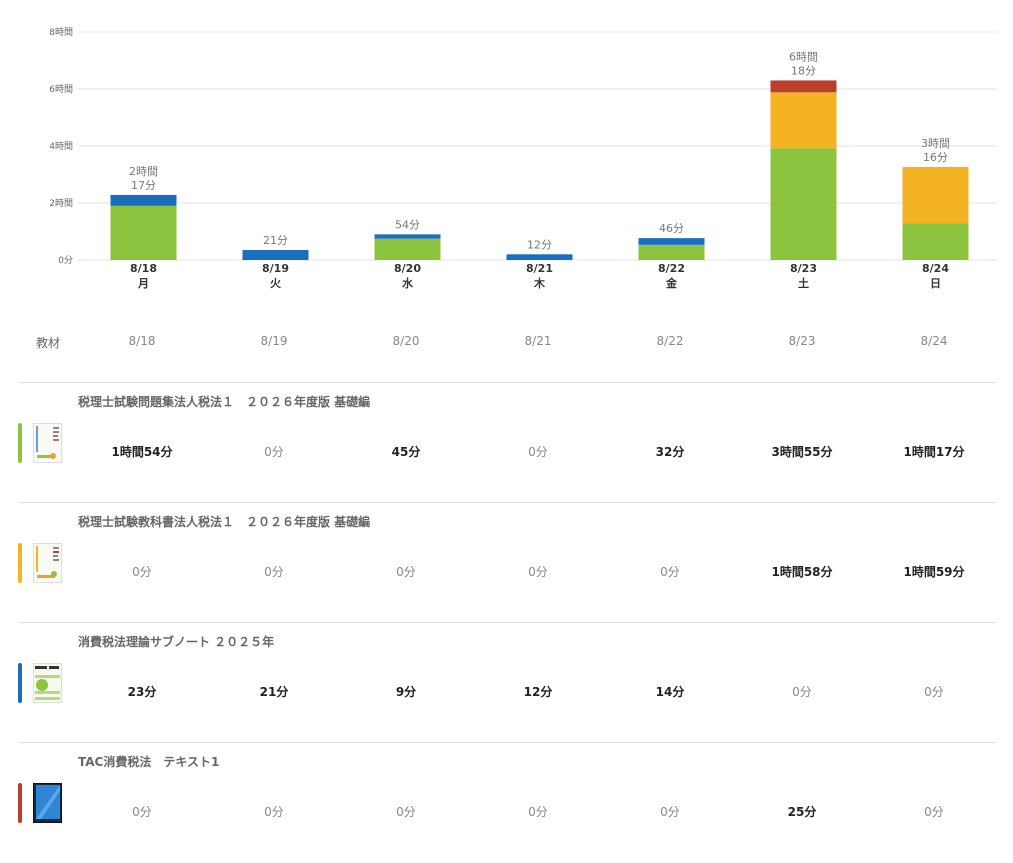 This screenshot has height=863, width=1013. I want to click on date-header: 8/20, so click(406, 341).